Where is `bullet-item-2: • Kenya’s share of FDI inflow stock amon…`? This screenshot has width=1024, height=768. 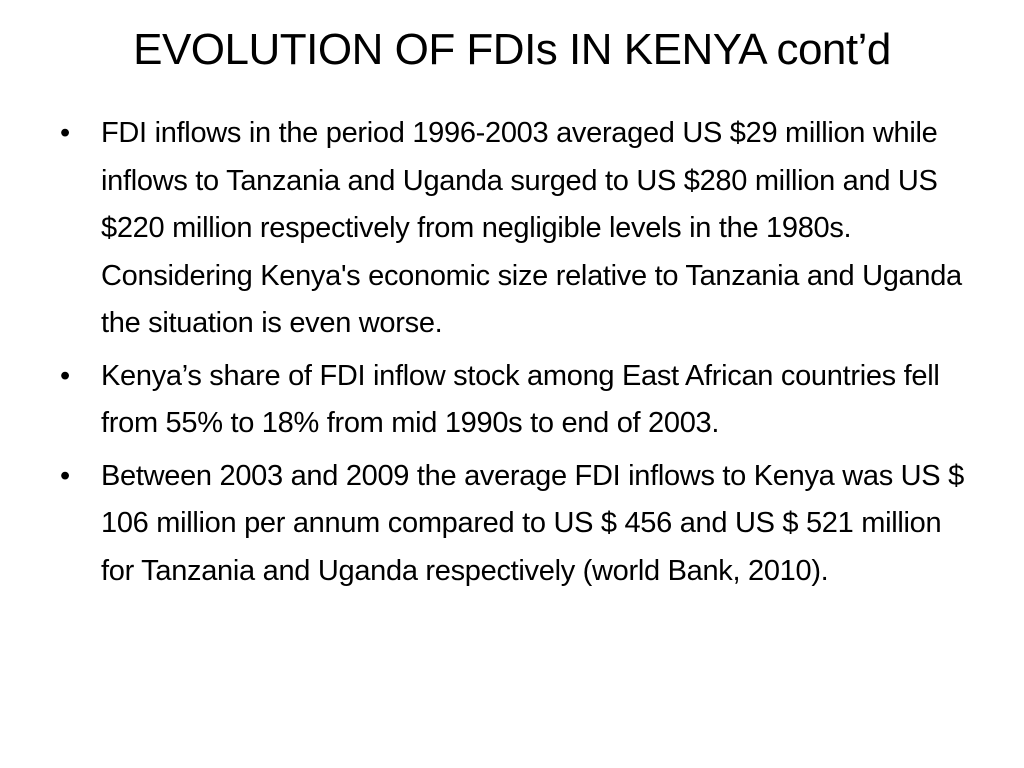
bullet-item-2: • Kenya’s share of FDI inflow stock amon… is located at coordinates (513, 400).